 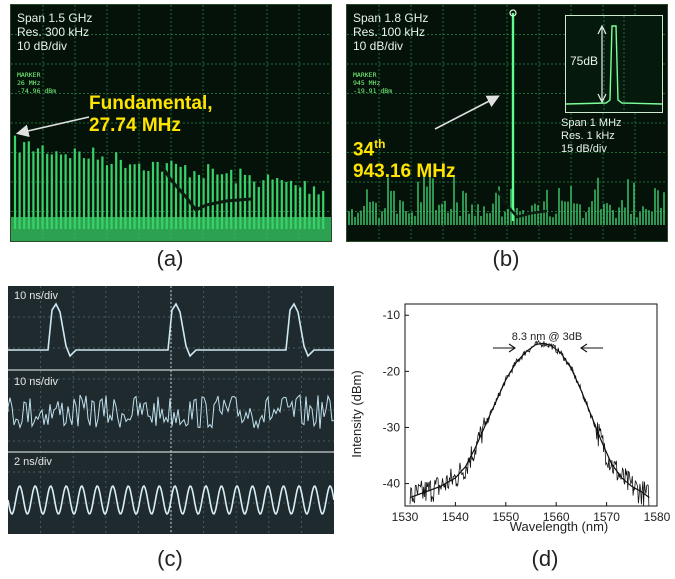 I want to click on inset-resolution-readout: Res. 1 kHz, so click(x=588, y=136).